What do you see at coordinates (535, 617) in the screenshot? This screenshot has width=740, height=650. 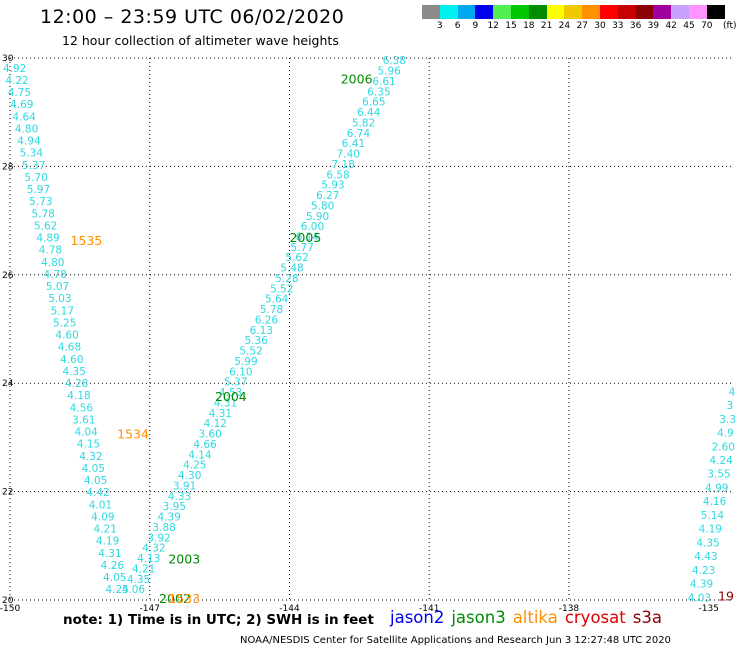 I see `legend-item-altika: altika` at bounding box center [535, 617].